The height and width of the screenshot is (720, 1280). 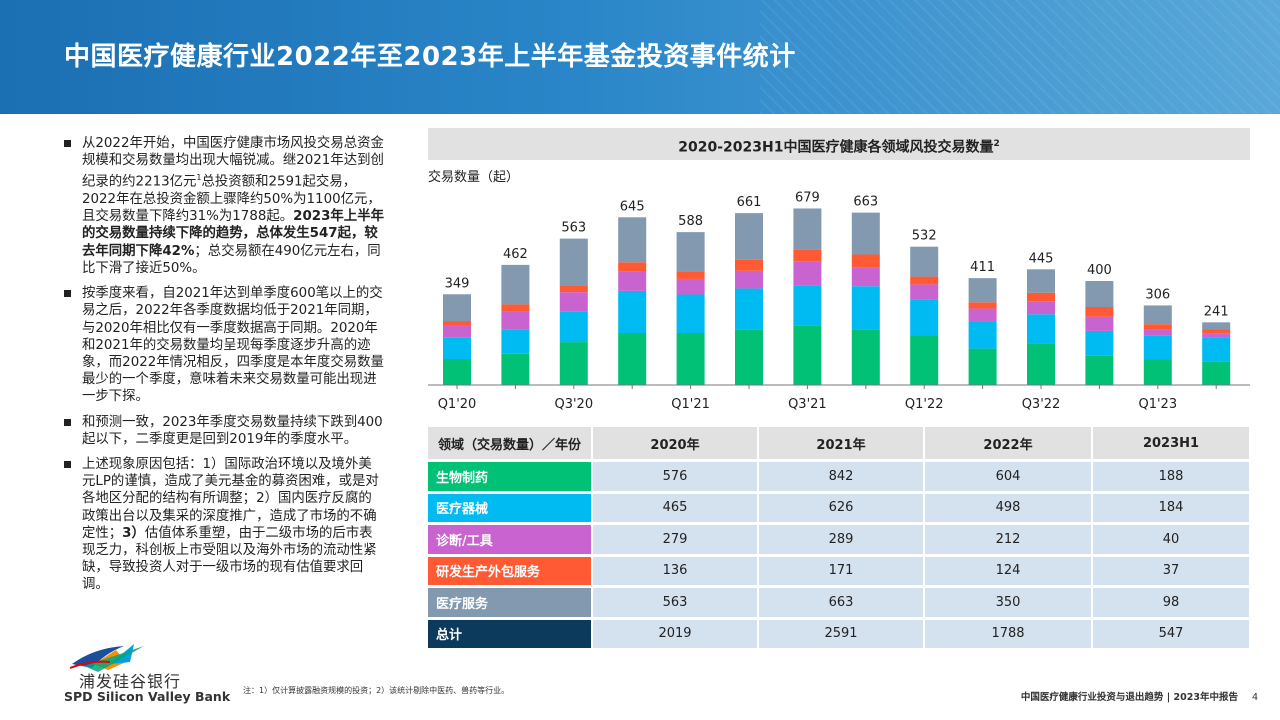 I want to click on table-row: 研发生产外包服务 136 171 124 37, so click(x=839, y=571).